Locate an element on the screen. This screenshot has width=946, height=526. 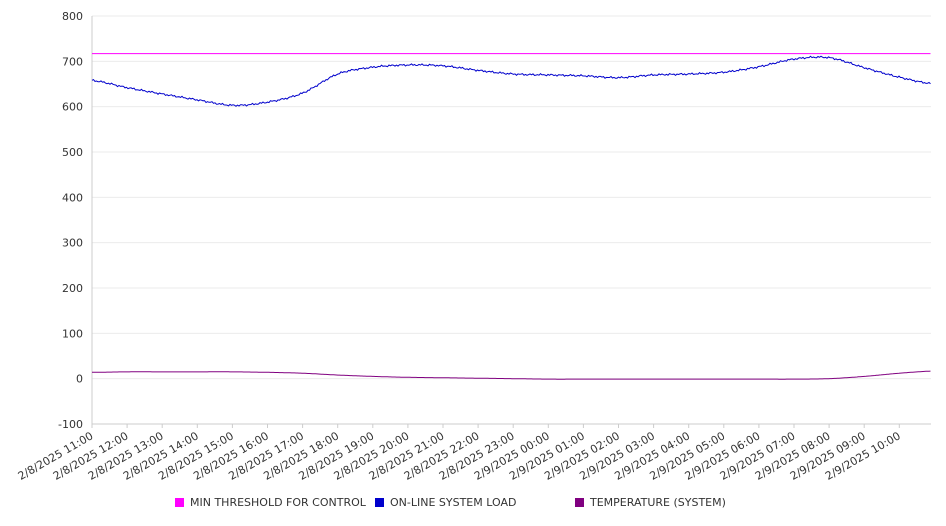
y-tick-label: 300 is located at coordinates (72, 243).